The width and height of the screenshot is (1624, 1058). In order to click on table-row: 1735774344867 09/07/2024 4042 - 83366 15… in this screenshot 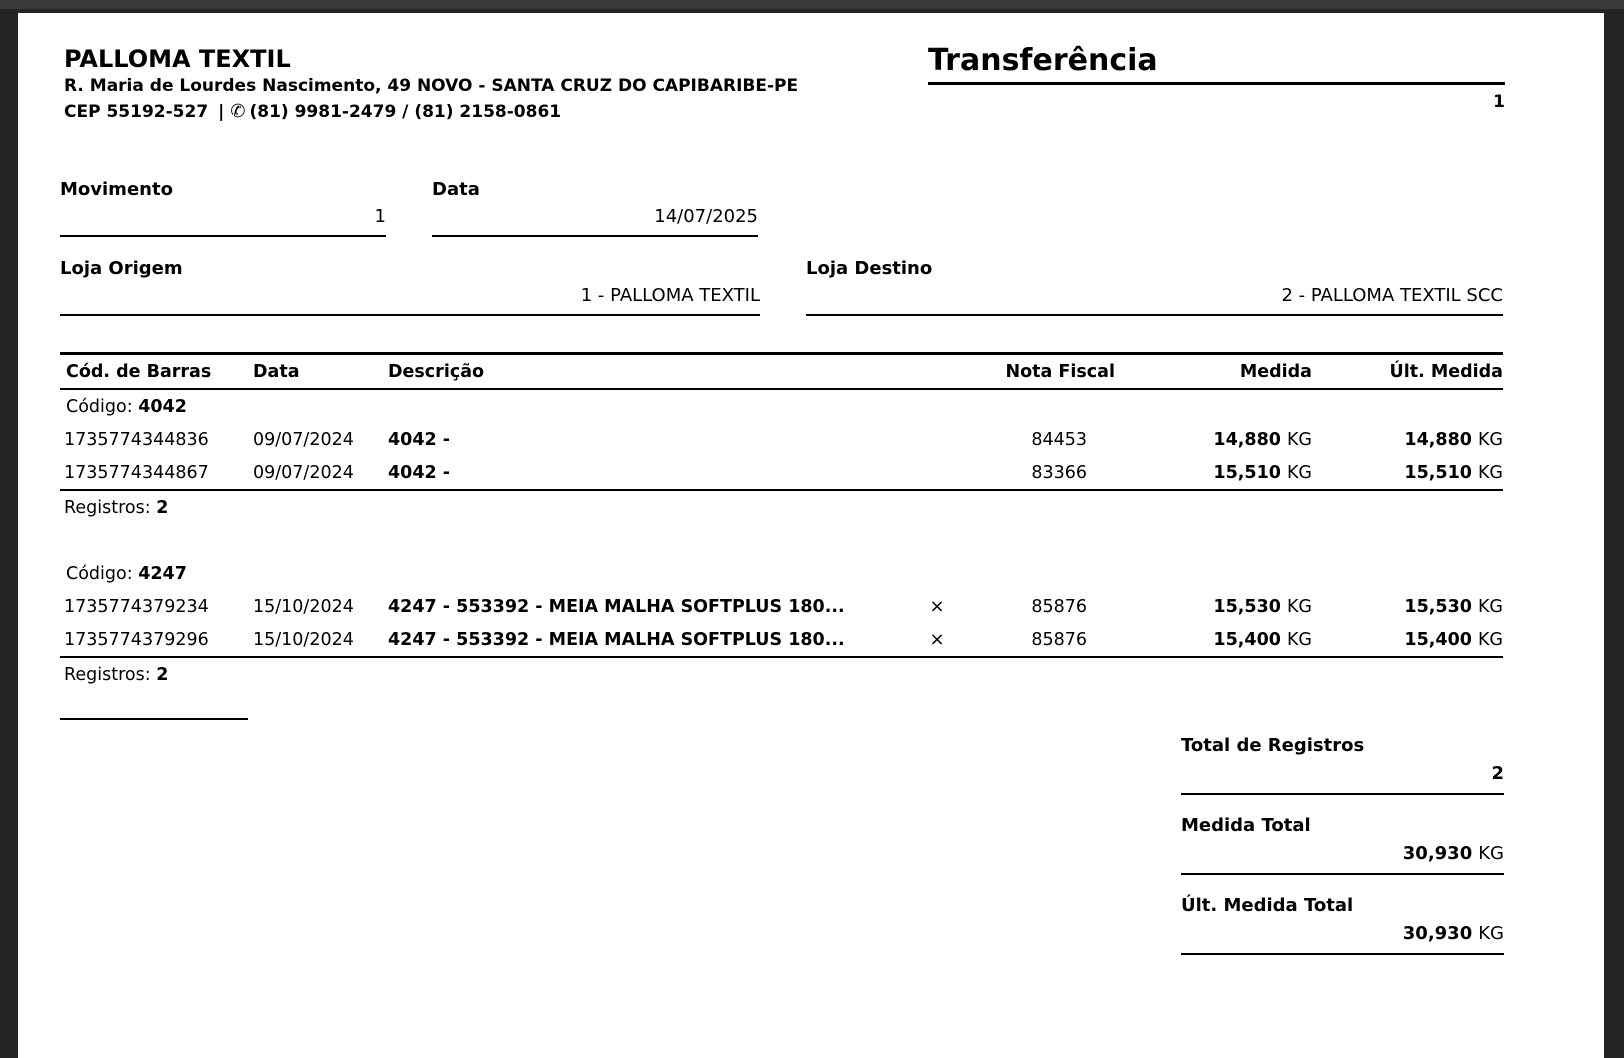, I will do `click(781, 472)`.